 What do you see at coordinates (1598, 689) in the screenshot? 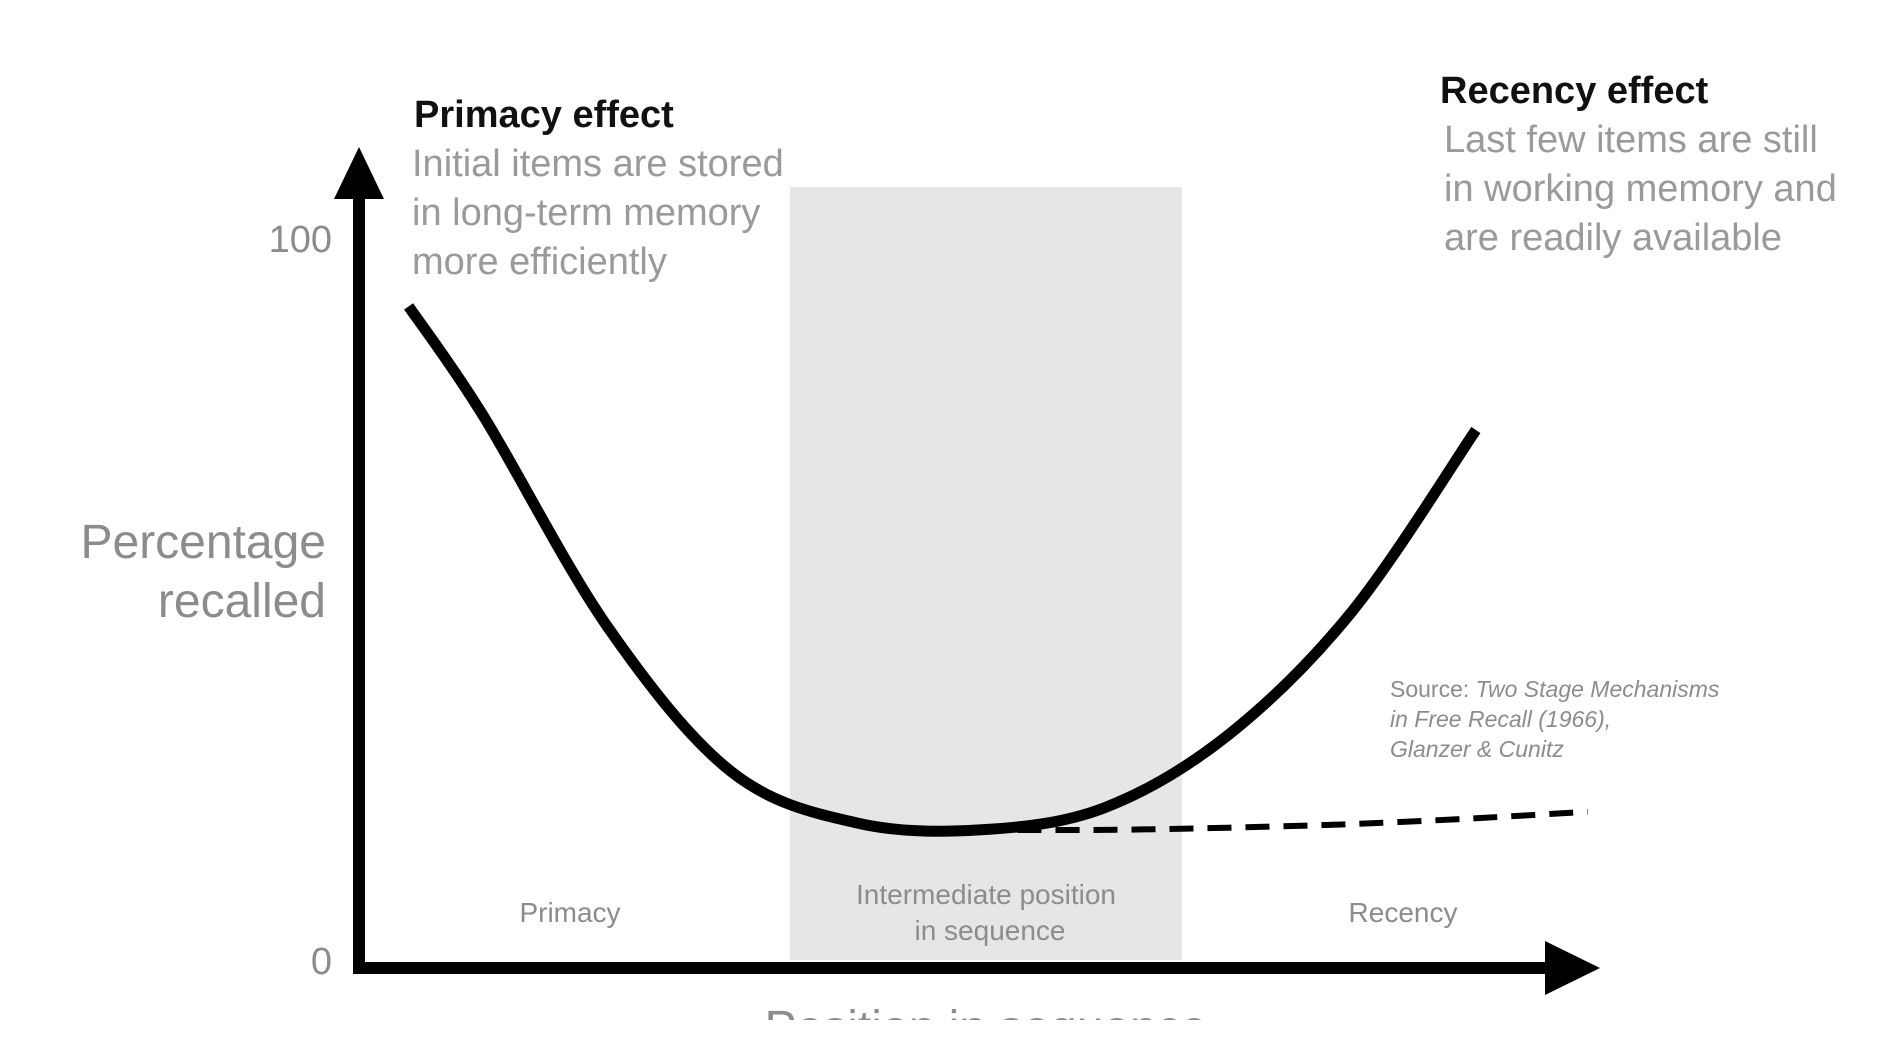
I see `source-title-part1: Two Stage Mechanisms` at bounding box center [1598, 689].